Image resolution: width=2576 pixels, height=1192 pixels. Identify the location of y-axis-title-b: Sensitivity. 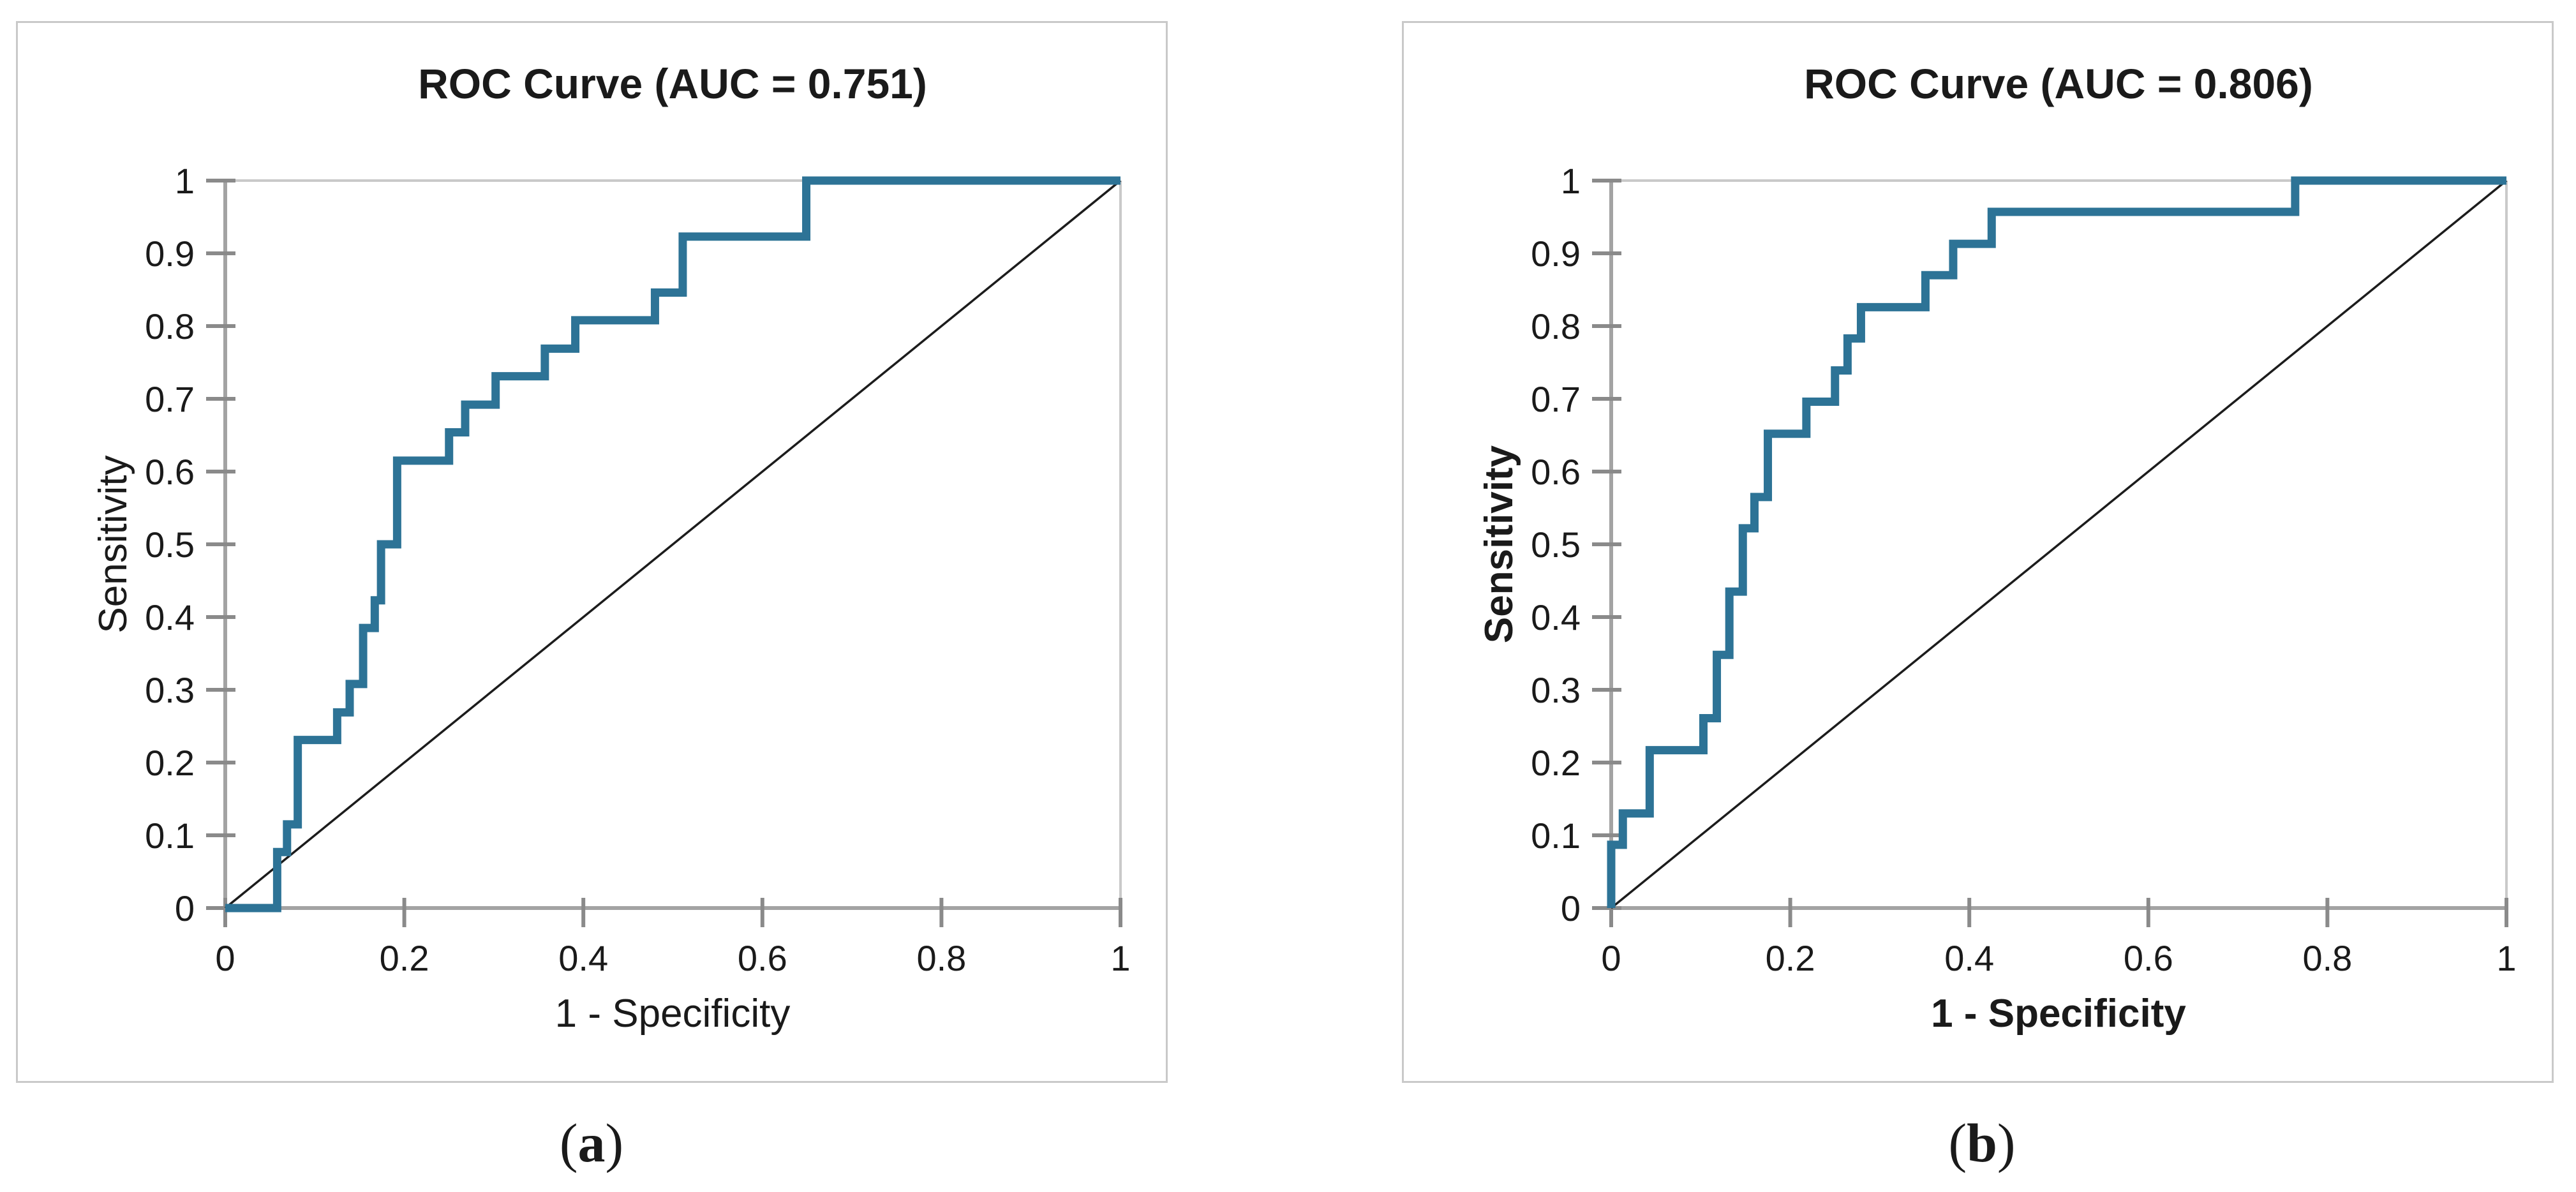
(1499, 544).